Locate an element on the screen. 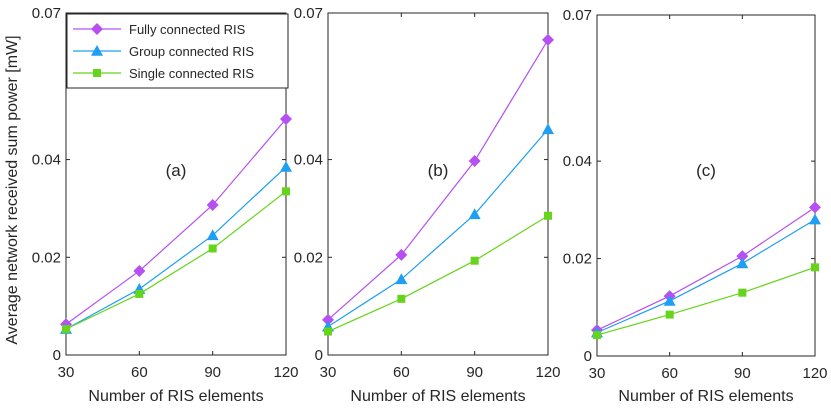 This screenshot has width=831, height=410. figure-ylabel: Average network received sum power [mW] is located at coordinates (12, 189).